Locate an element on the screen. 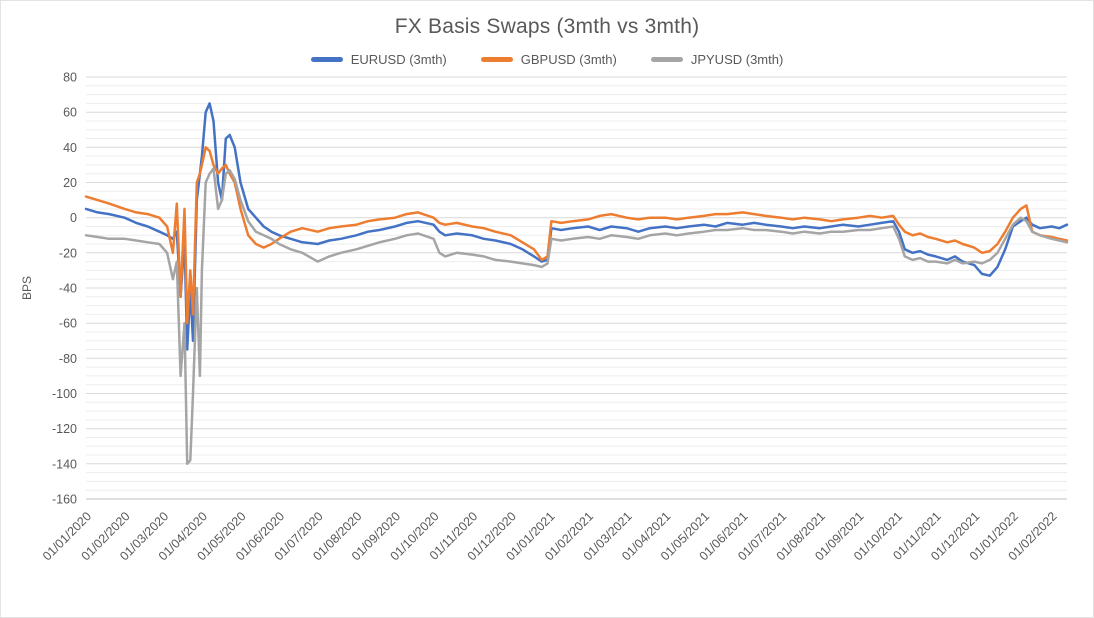 The width and height of the screenshot is (1094, 618). y-tick-label: 40 is located at coordinates (70, 148).